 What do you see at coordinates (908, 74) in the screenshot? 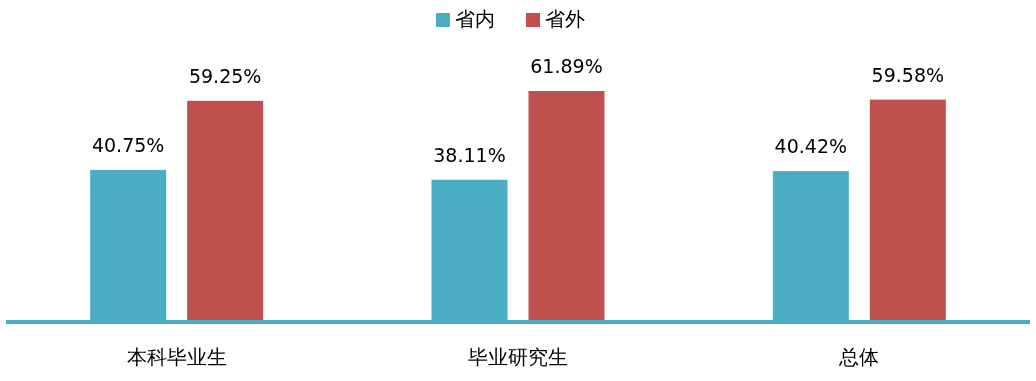
I see `data-label: 59.58%` at bounding box center [908, 74].